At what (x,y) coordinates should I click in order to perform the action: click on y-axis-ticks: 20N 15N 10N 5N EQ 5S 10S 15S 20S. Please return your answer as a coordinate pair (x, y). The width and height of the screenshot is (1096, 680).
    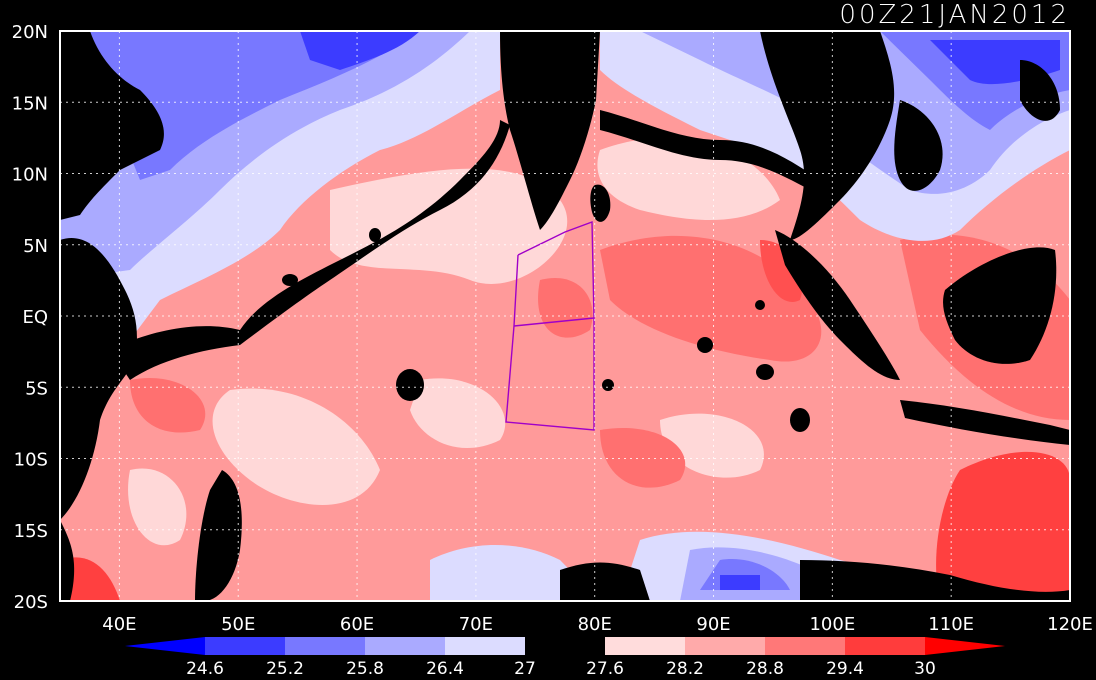
    Looking at the image, I should click on (30, 317).